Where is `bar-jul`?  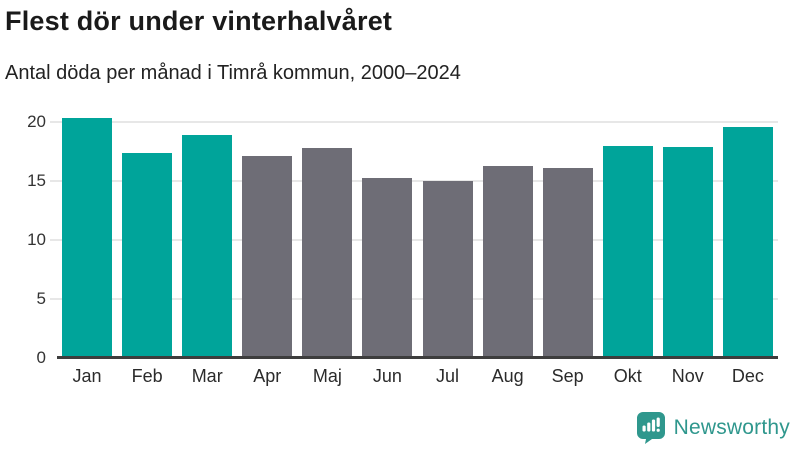 bar-jul is located at coordinates (447, 269).